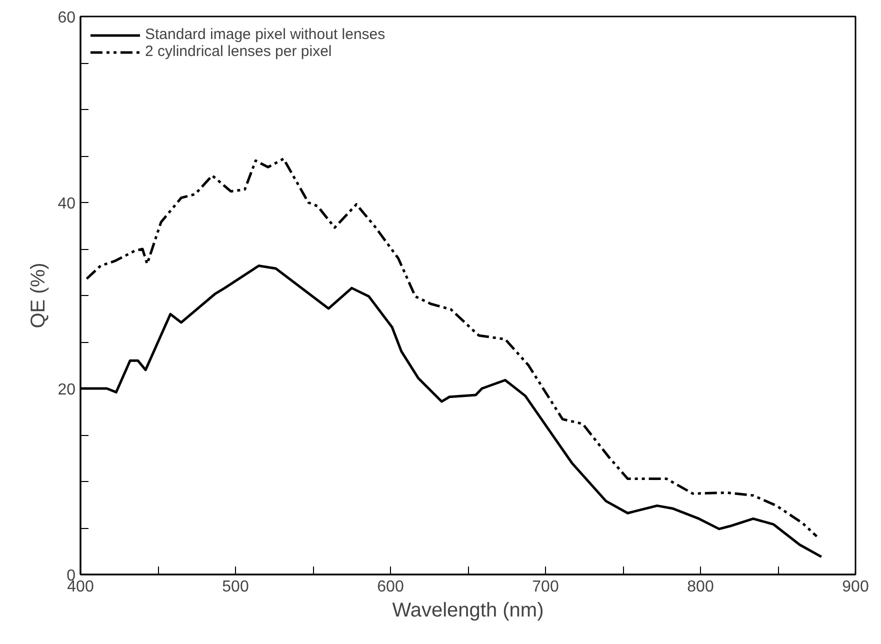 The height and width of the screenshot is (644, 881). I want to click on legend-label: 2 cylindrical lenses per pixel, so click(238, 51).